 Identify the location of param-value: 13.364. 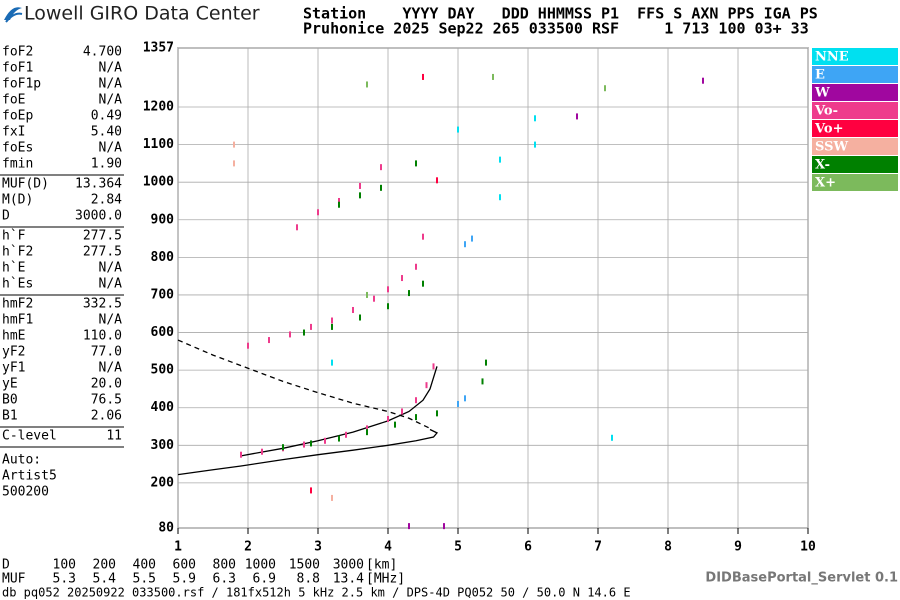
(98, 184).